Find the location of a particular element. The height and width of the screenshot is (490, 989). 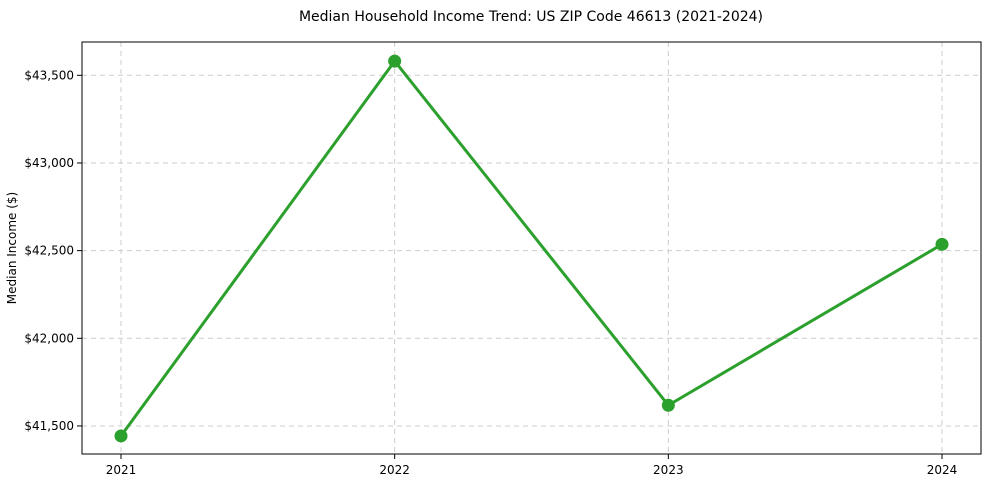

y-tick-label: $43,500 is located at coordinates (49, 75).